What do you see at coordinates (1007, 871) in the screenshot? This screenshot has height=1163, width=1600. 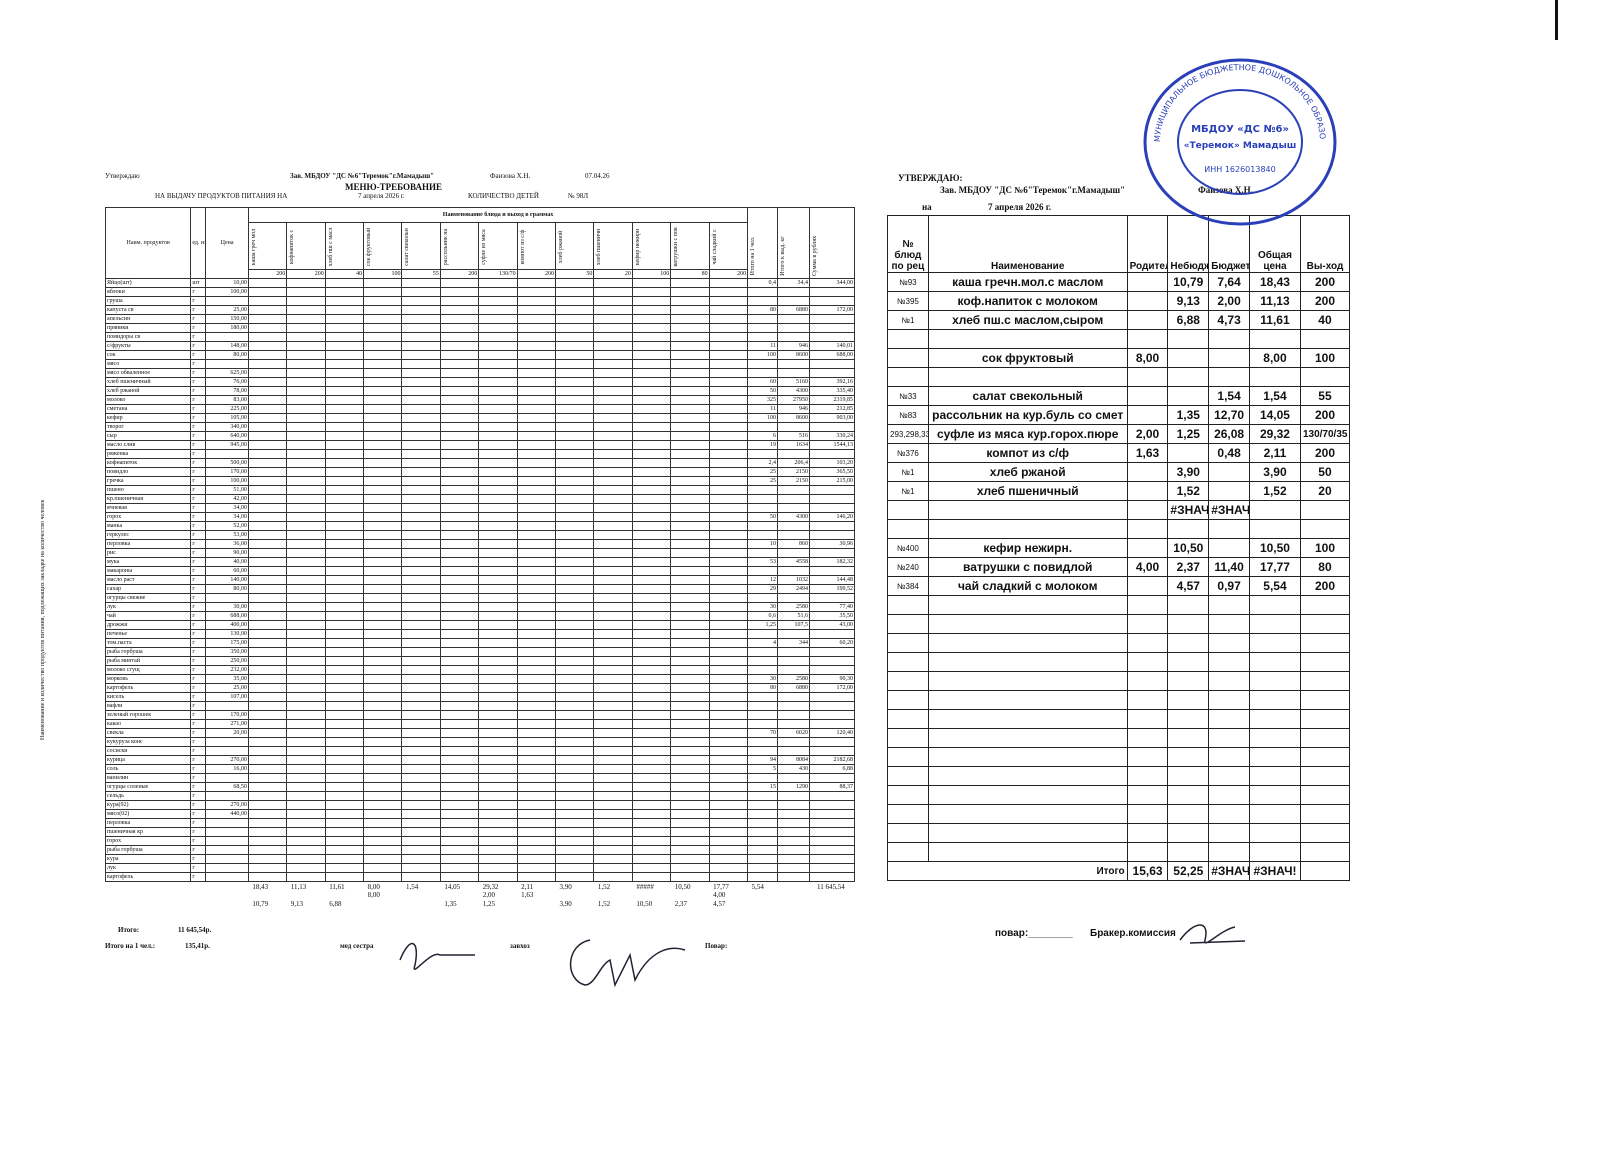 I see `total-label: Итого` at bounding box center [1007, 871].